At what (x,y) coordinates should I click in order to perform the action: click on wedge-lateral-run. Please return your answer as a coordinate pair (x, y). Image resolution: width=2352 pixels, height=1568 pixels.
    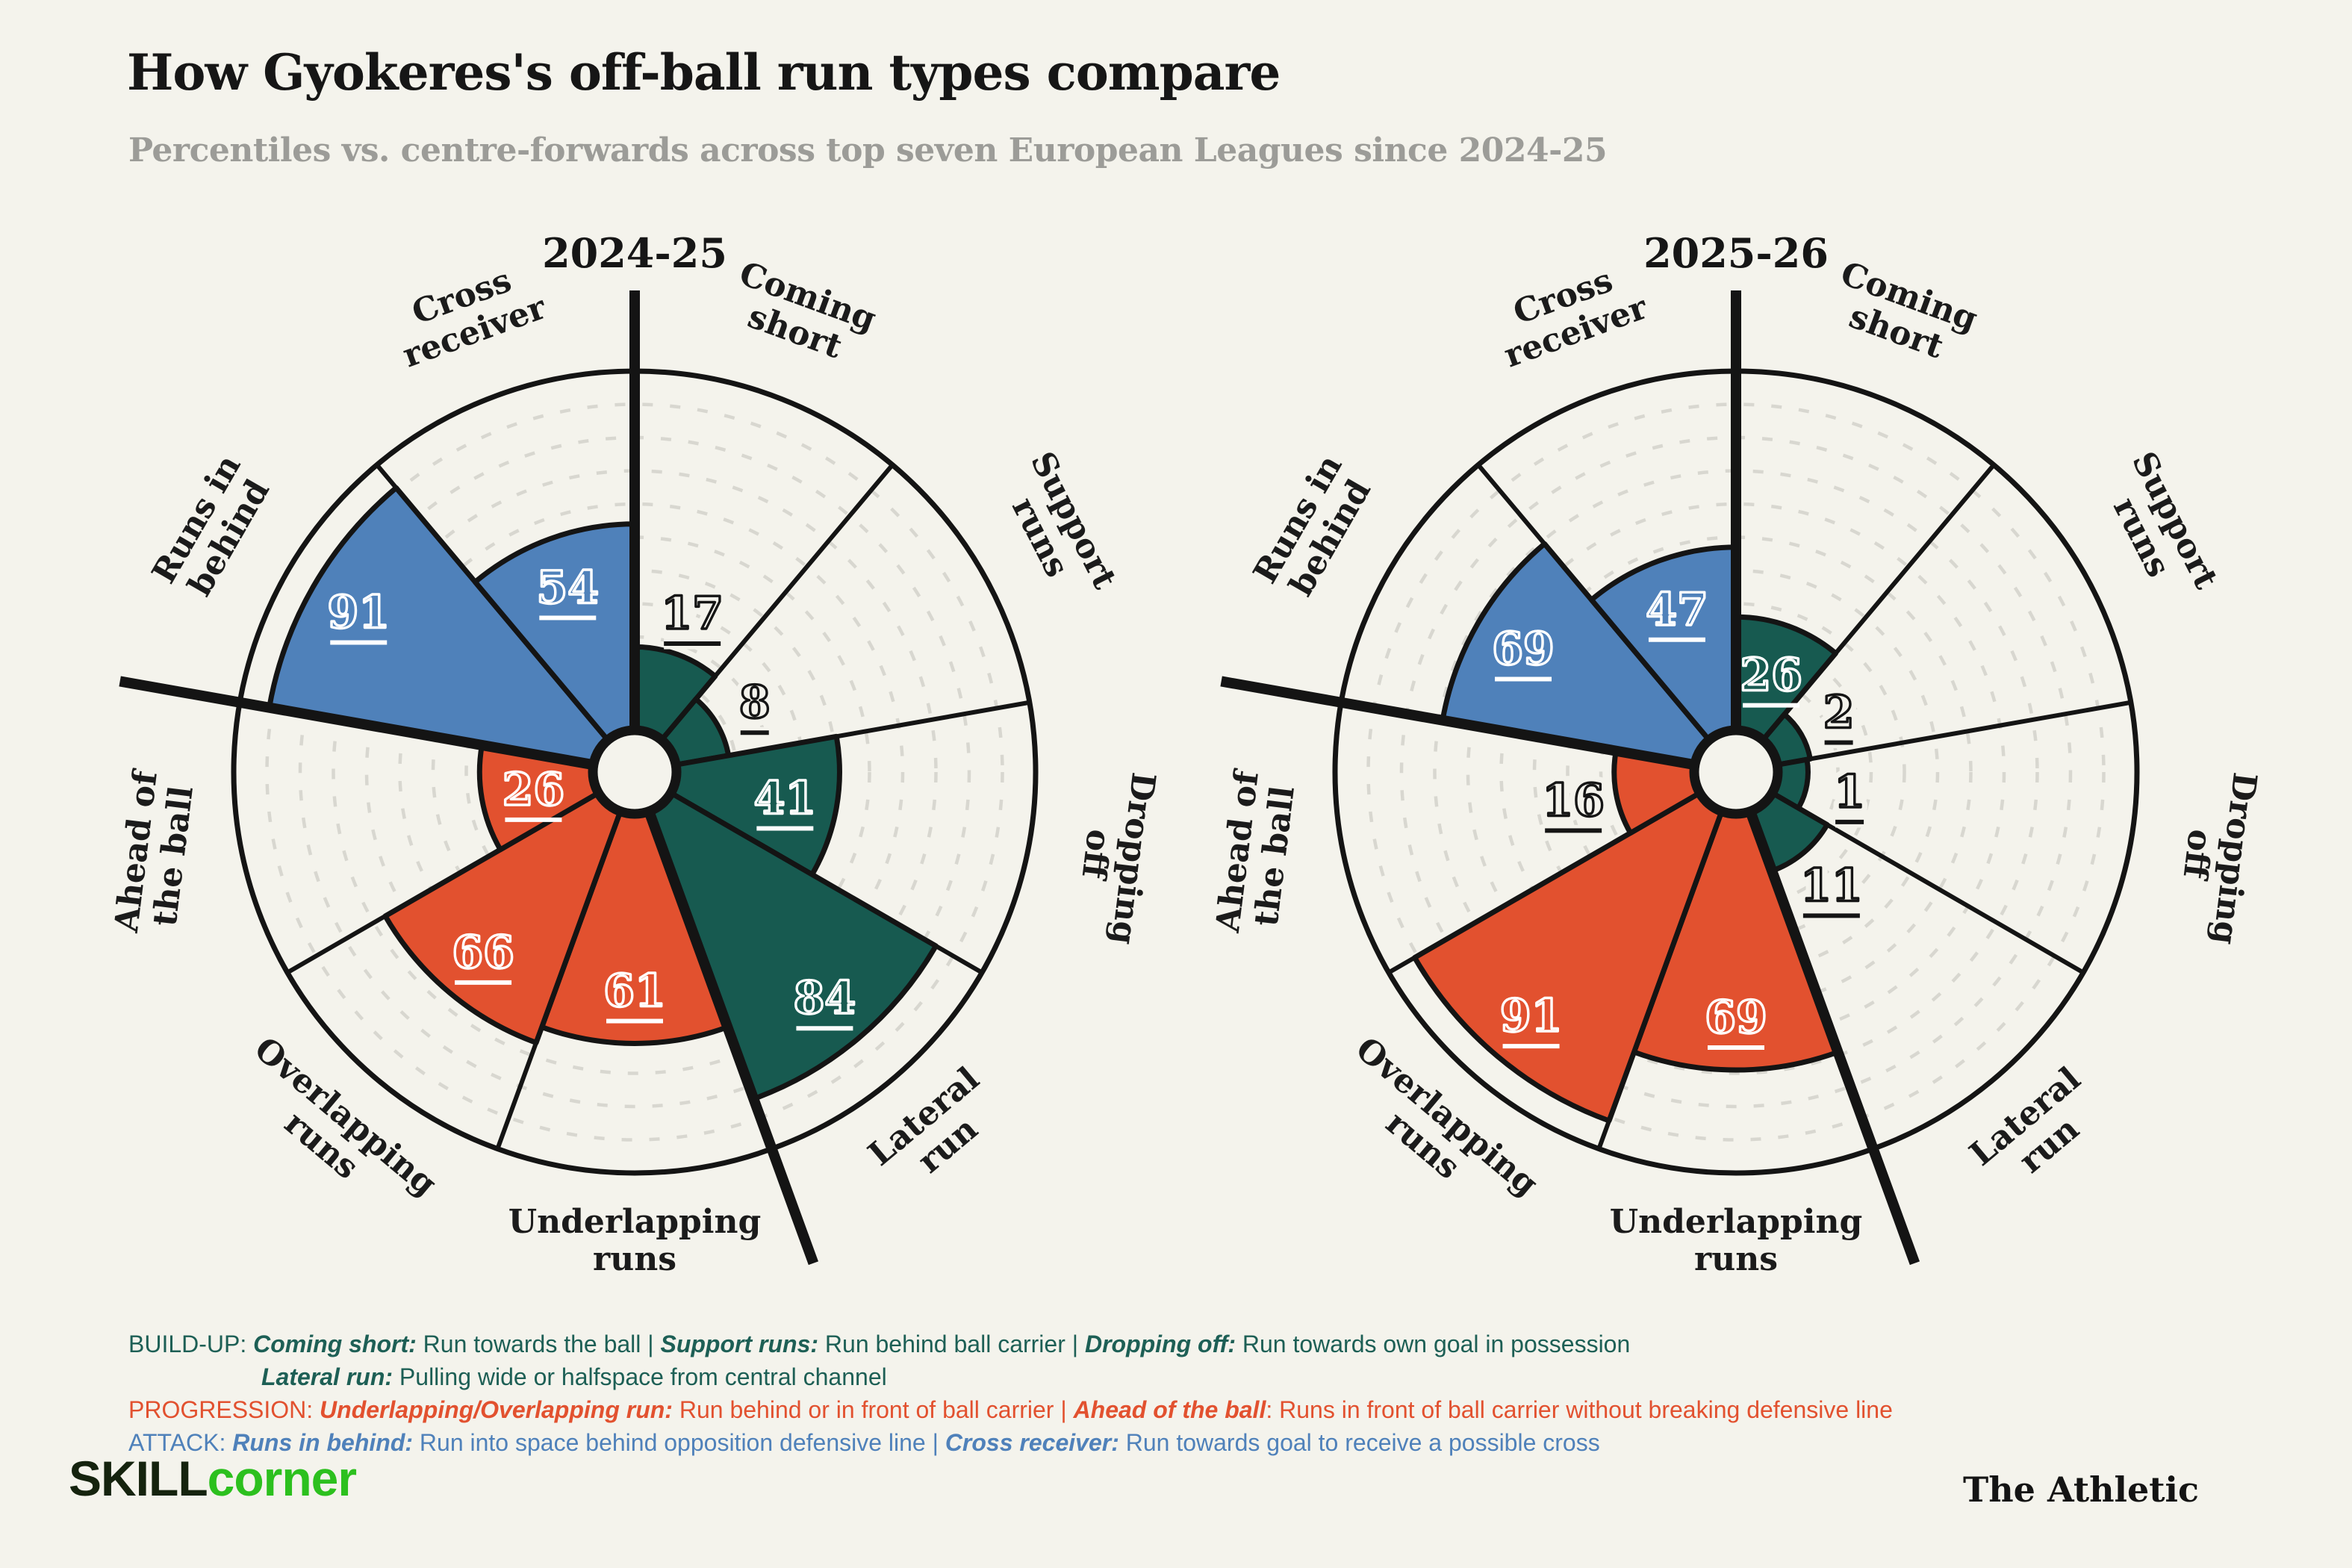
    Looking at the image, I should click on (785, 935).